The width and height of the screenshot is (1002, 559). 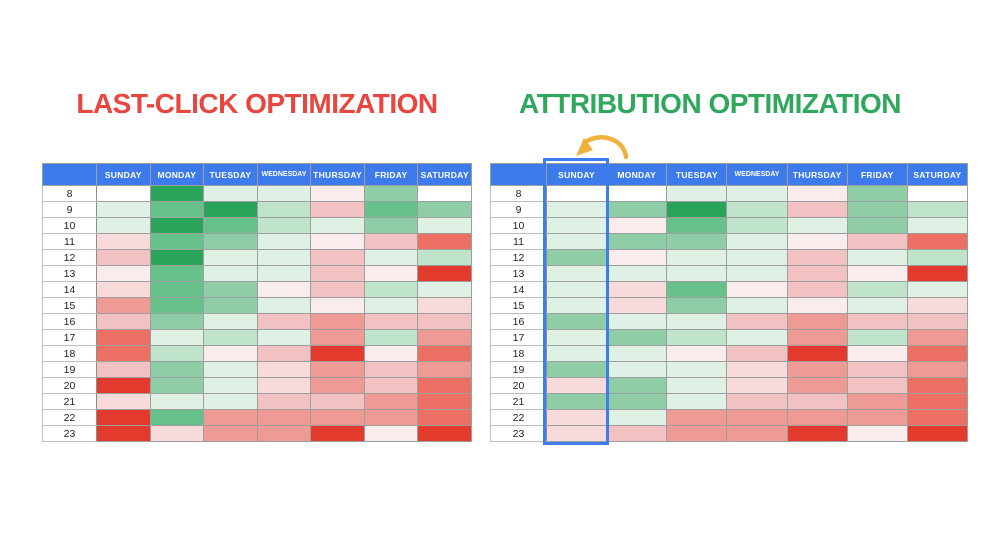 I want to click on hour-row: 15, so click(x=257, y=305).